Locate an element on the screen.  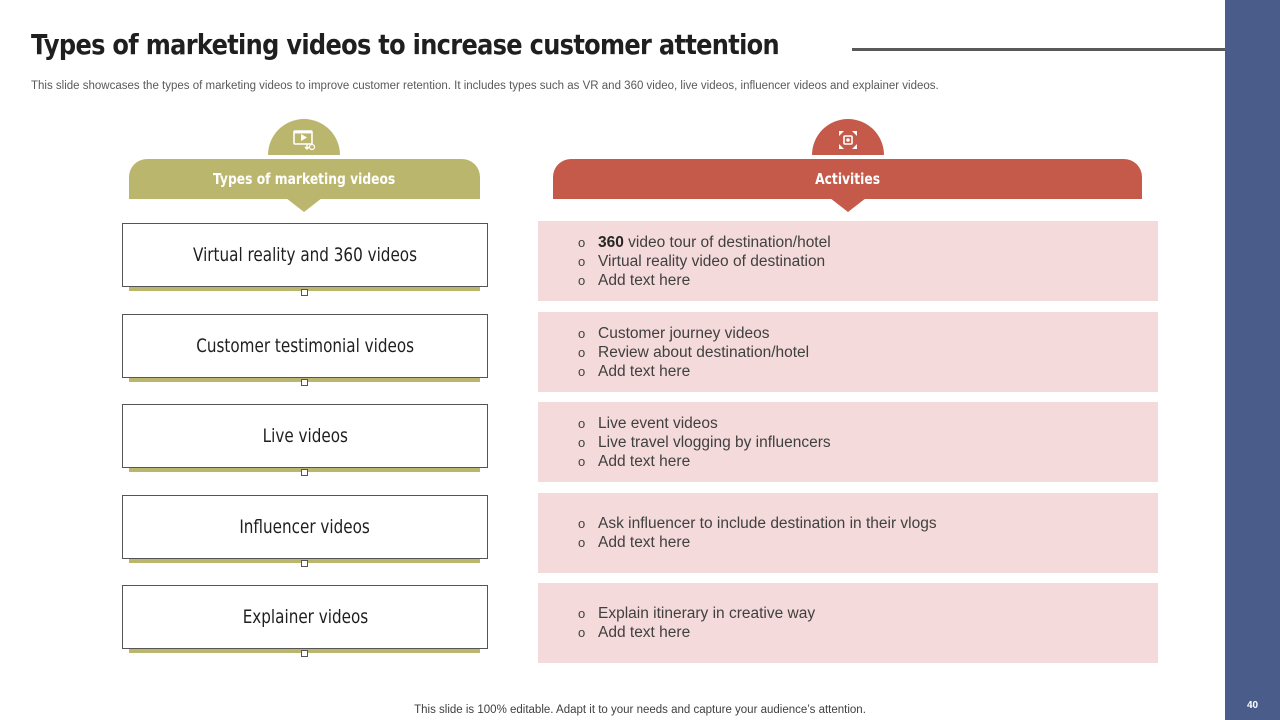
type-box-vr-360: Virtual reality and 360 videos is located at coordinates (305, 255).